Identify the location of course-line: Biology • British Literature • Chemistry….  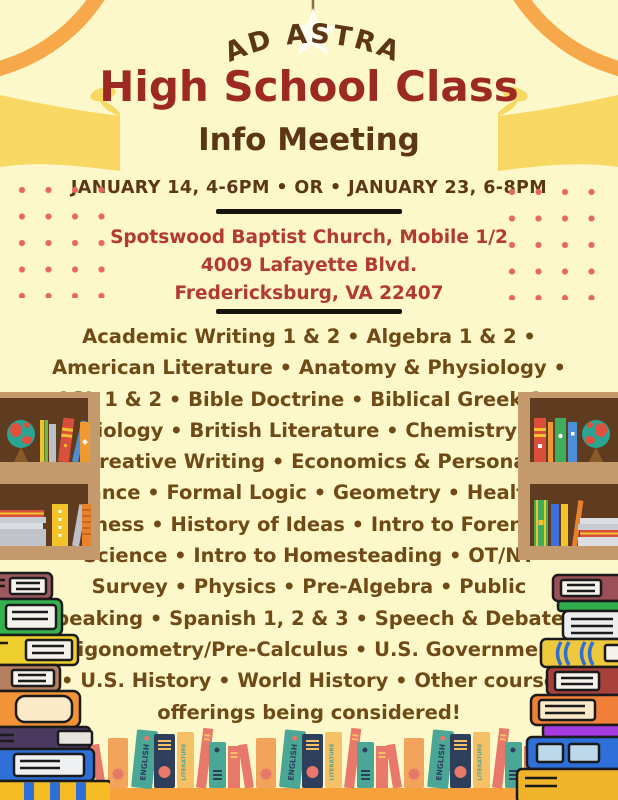
(309, 430).